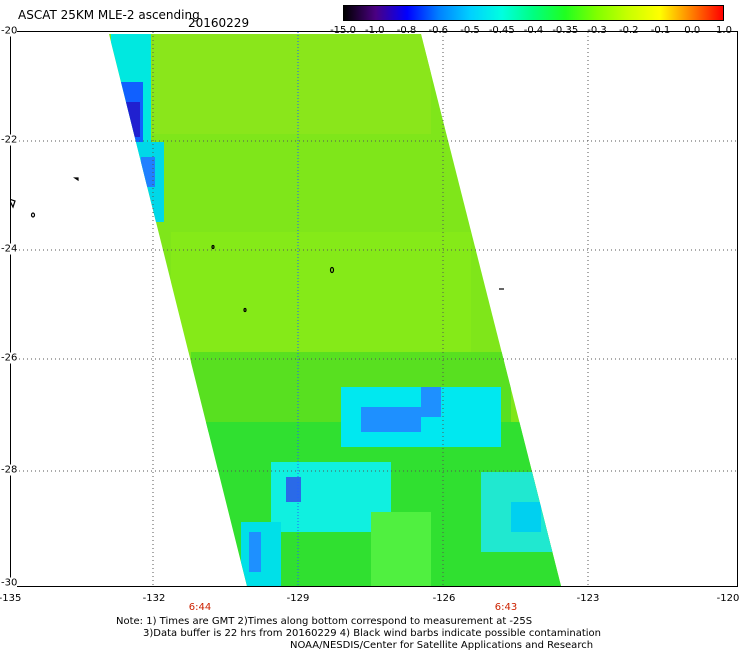 Image resolution: width=740 pixels, height=651 pixels. Describe the element at coordinates (343, 30) in the screenshot. I see `colorbar-label: -15.0` at that location.